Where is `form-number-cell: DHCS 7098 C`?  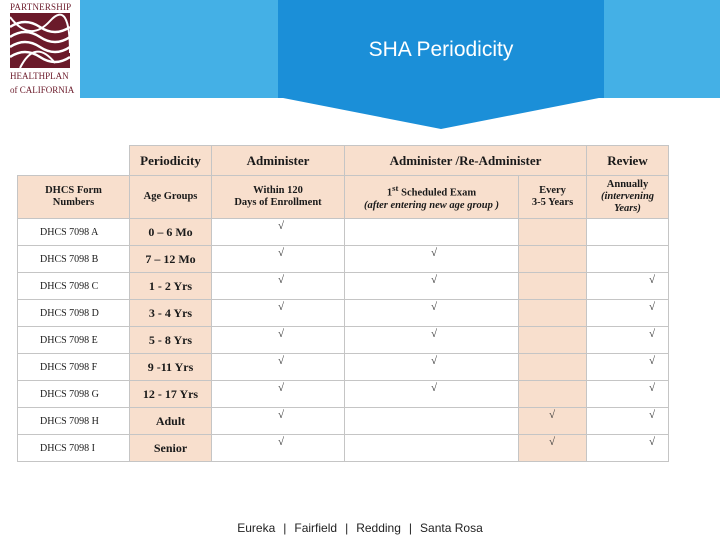 form-number-cell: DHCS 7098 C is located at coordinates (73, 286).